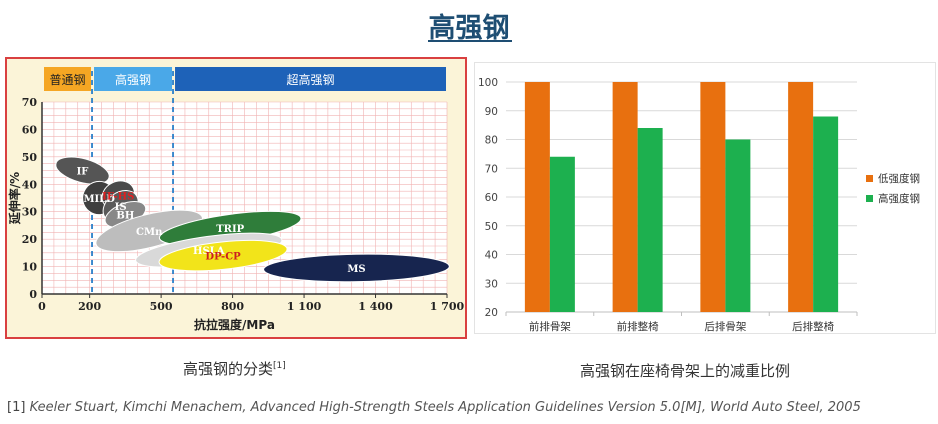 Image resolution: width=938 pixels, height=424 pixels. What do you see at coordinates (562, 234) in the screenshot?
I see `bar-前排骨架-高强度钢` at bounding box center [562, 234].